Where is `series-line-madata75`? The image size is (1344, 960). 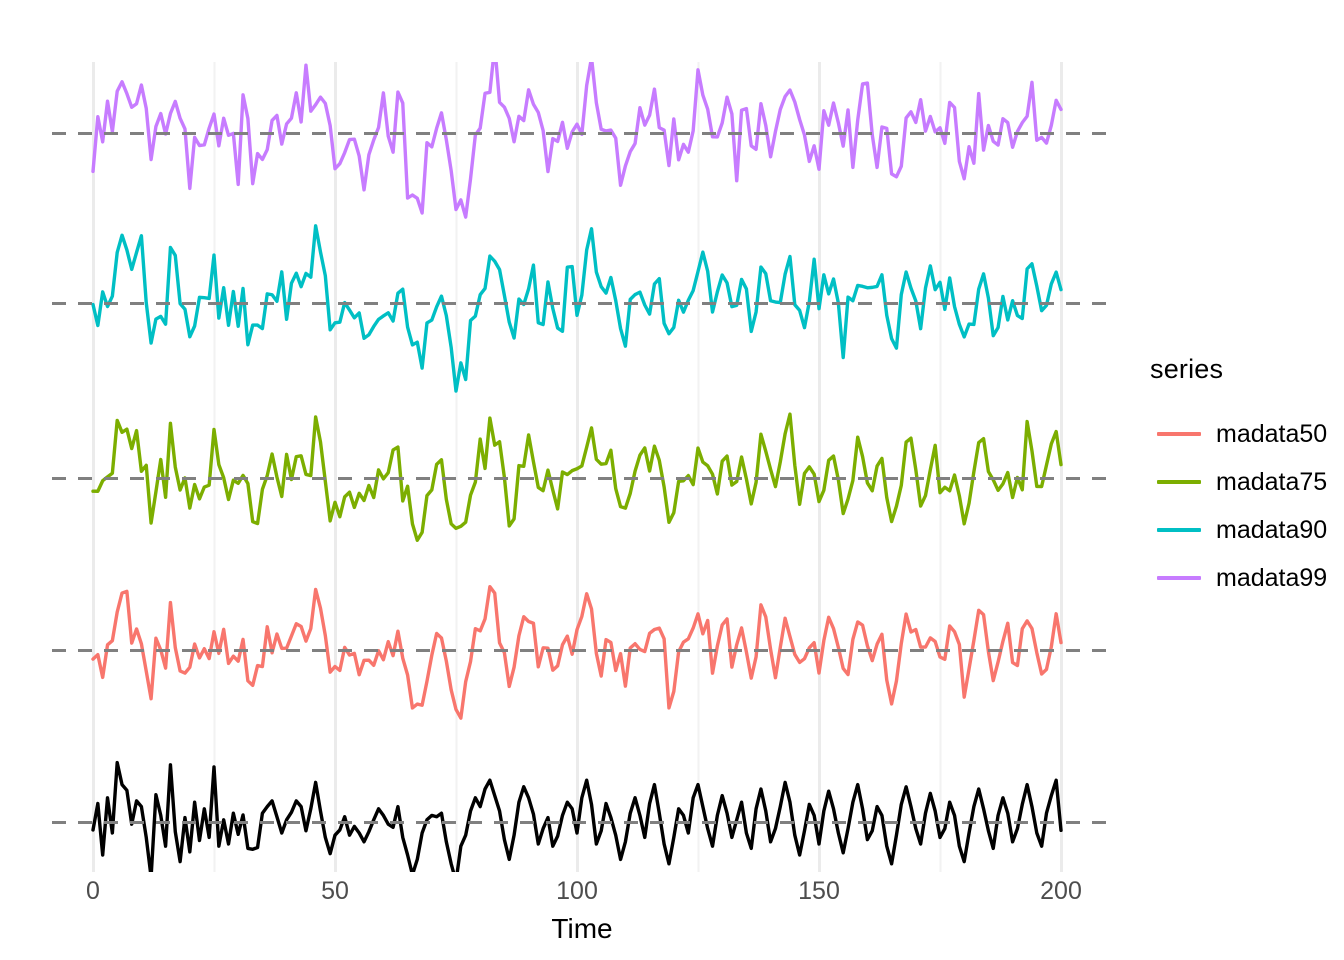
series-line-madata75 is located at coordinates (577, 477).